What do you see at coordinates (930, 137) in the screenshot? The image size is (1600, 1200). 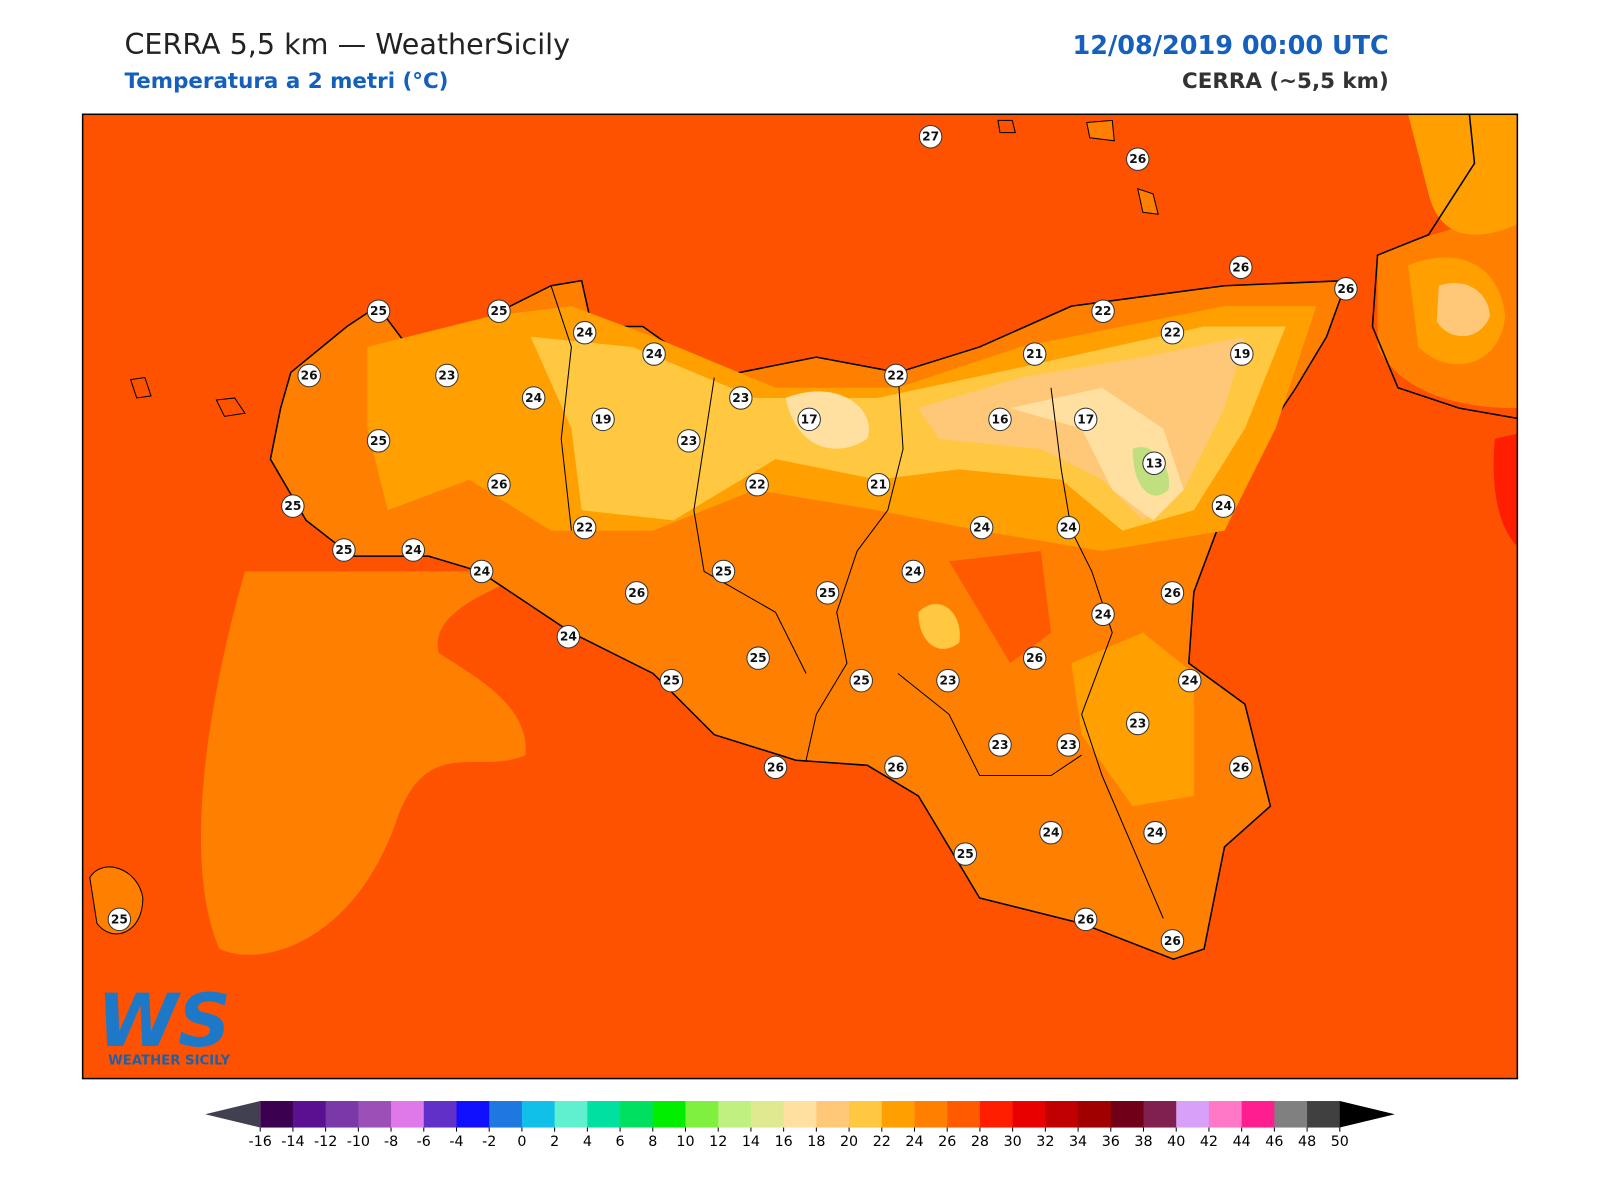 I see `station-value: 27` at bounding box center [930, 137].